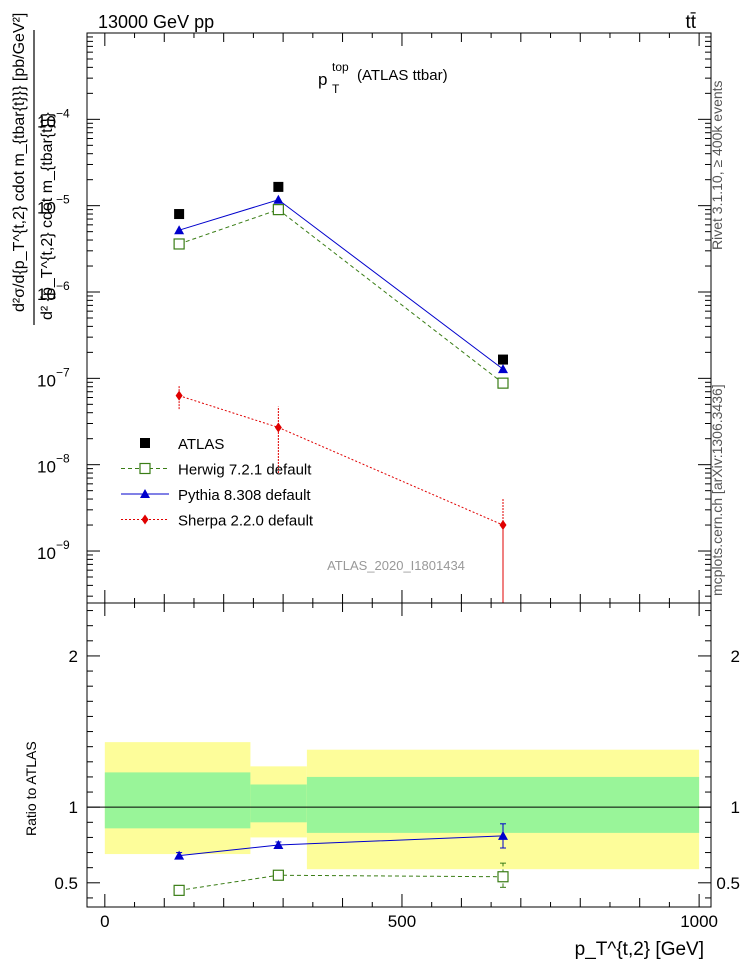 The image size is (746, 972). Describe the element at coordinates (63, 545) in the screenshot. I see `y-tick-exp: −9` at that location.